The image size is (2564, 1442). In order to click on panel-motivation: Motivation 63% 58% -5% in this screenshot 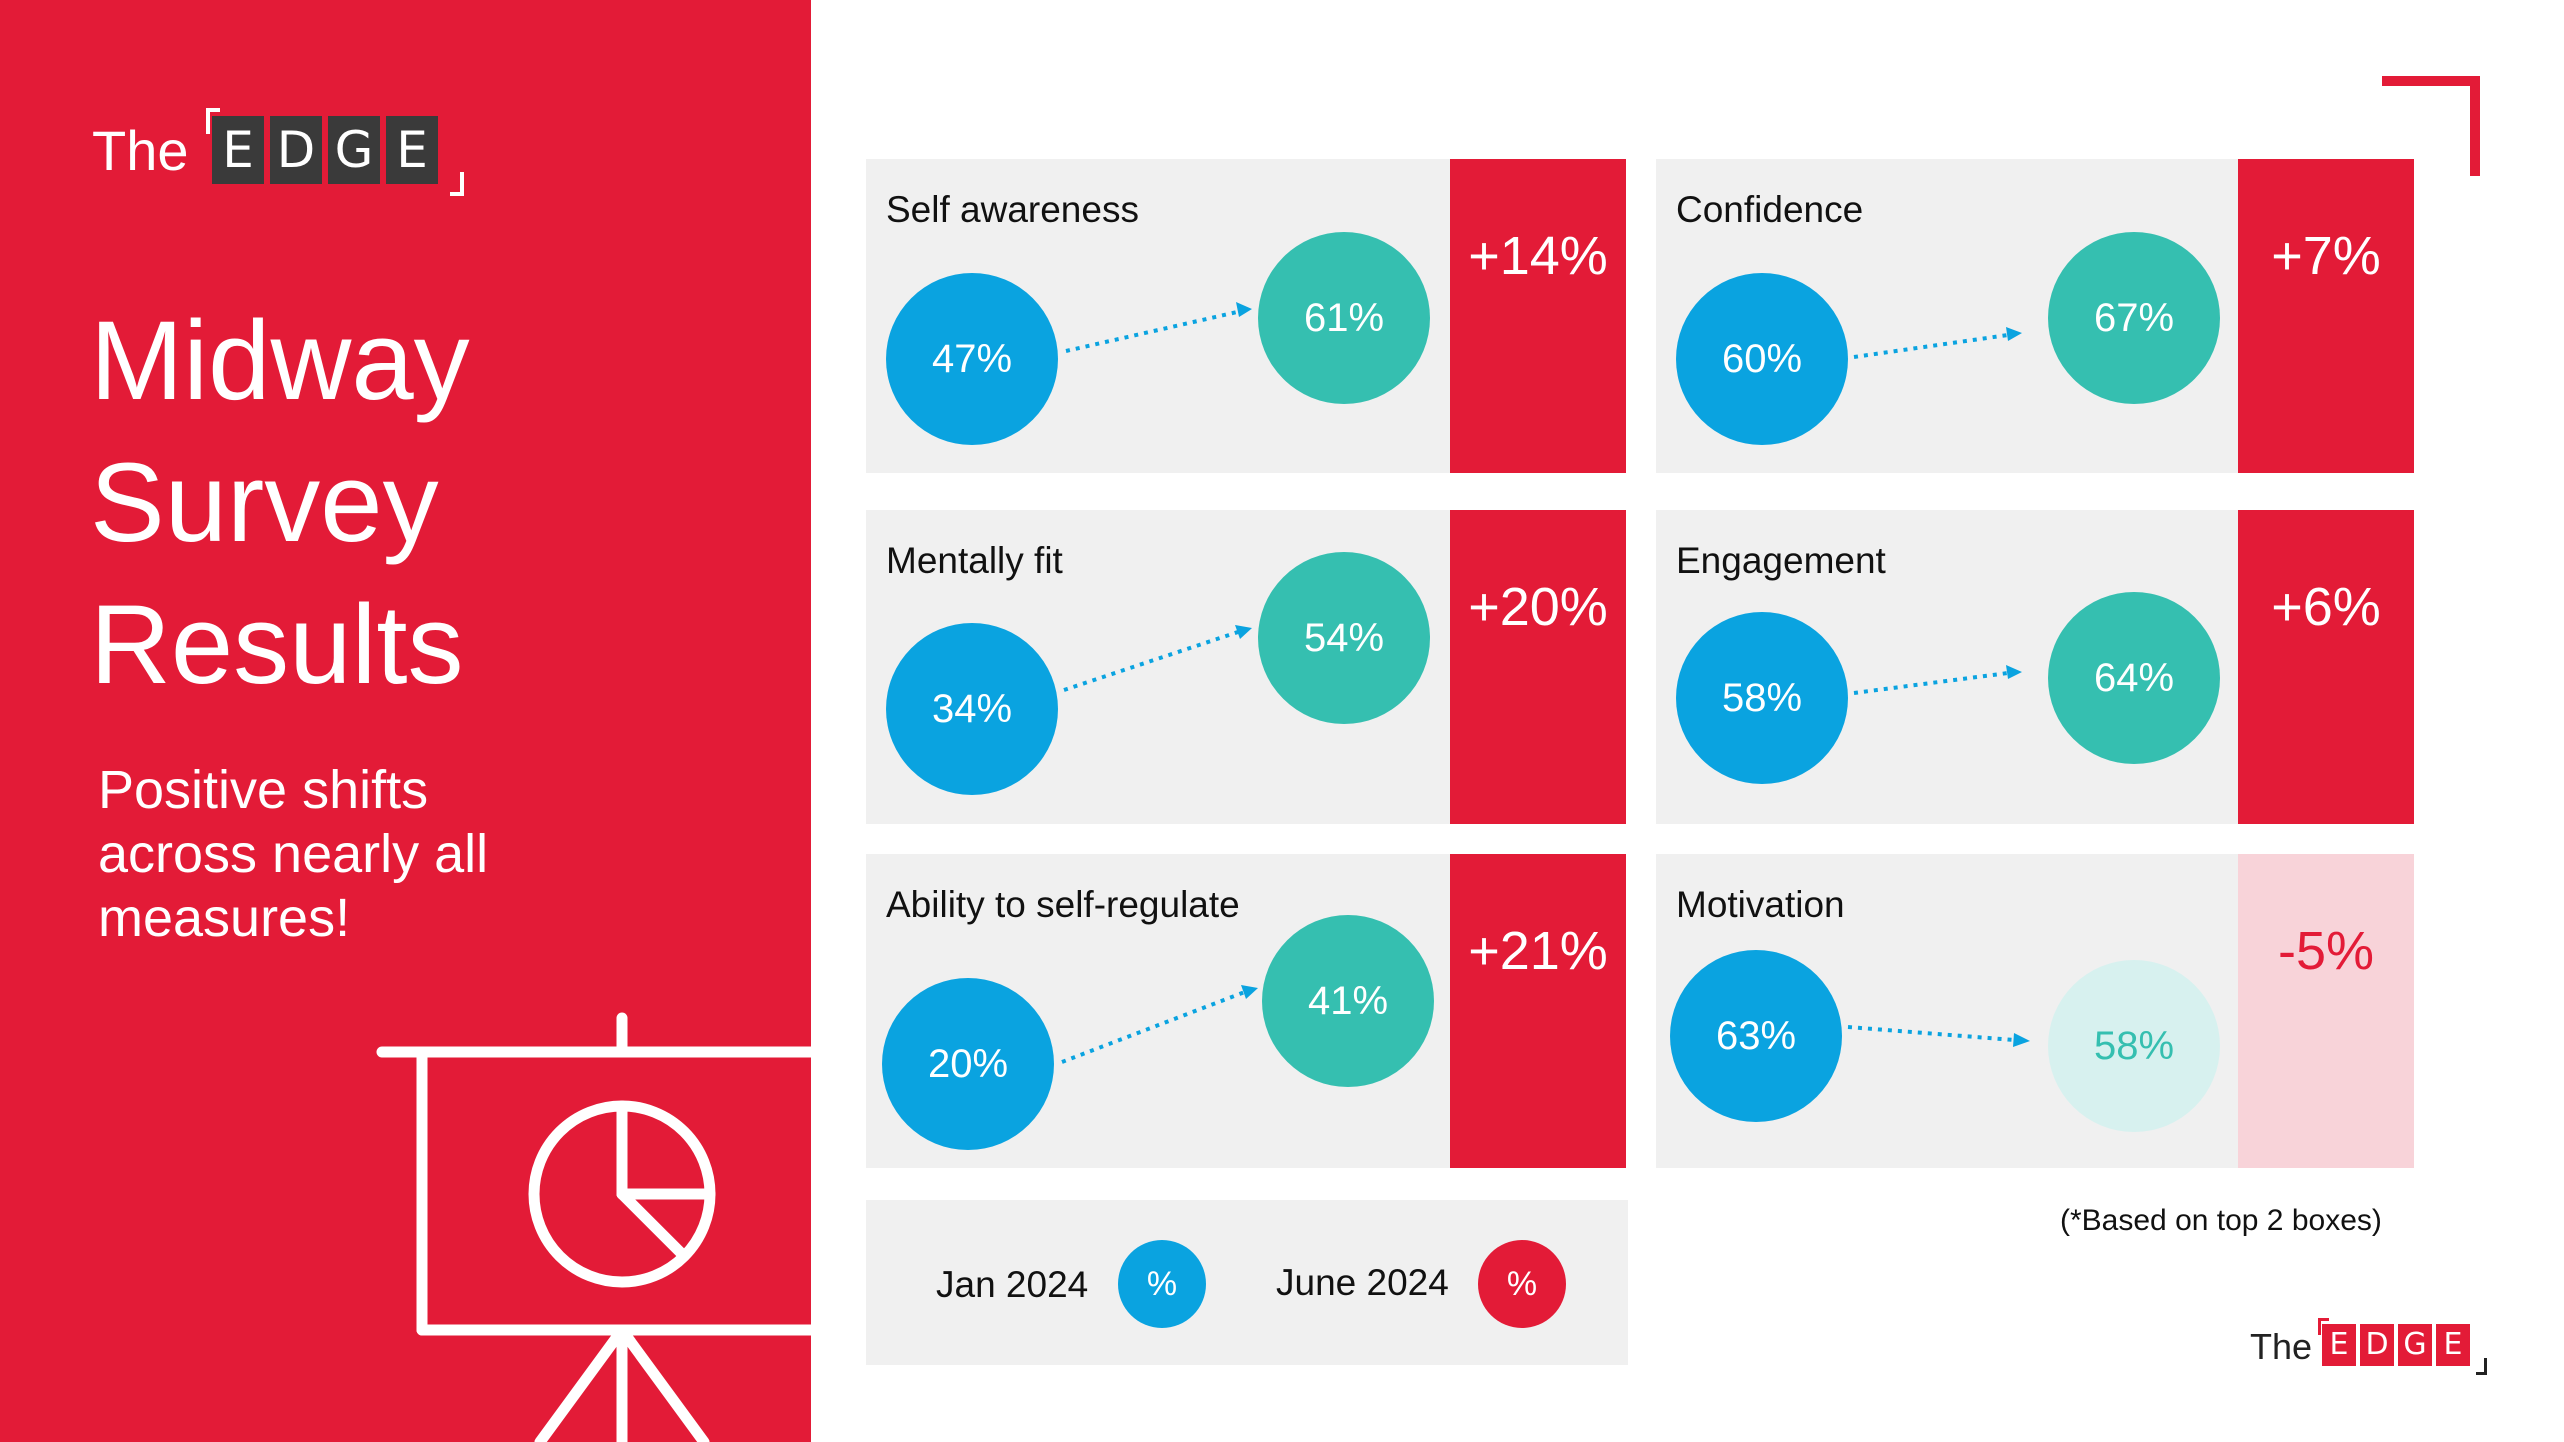, I will do `click(2035, 1011)`.